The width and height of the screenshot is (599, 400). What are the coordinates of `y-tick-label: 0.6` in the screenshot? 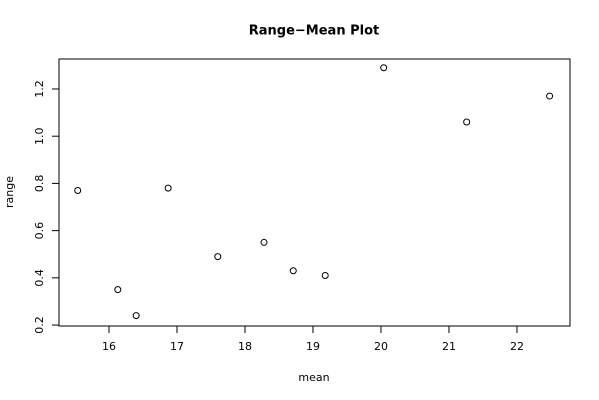 It's located at (39, 231).